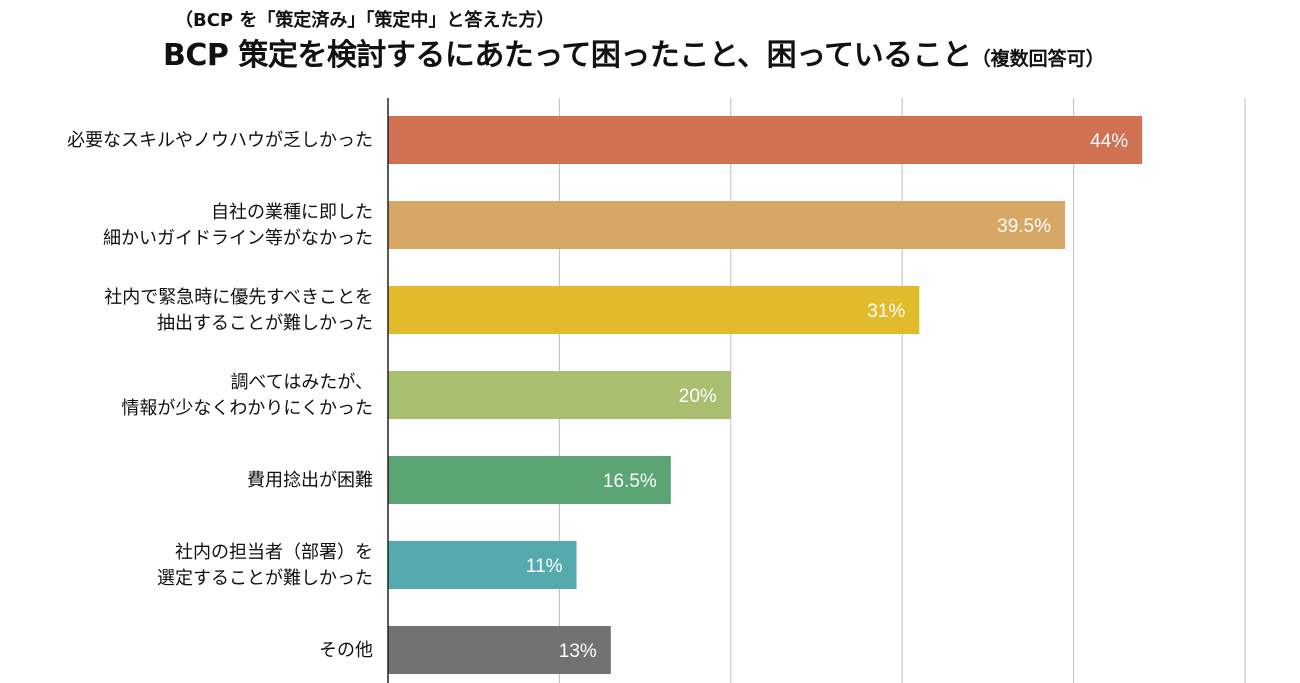  I want to click on category-label: 社内の担当者（部署）を, so click(274, 552).